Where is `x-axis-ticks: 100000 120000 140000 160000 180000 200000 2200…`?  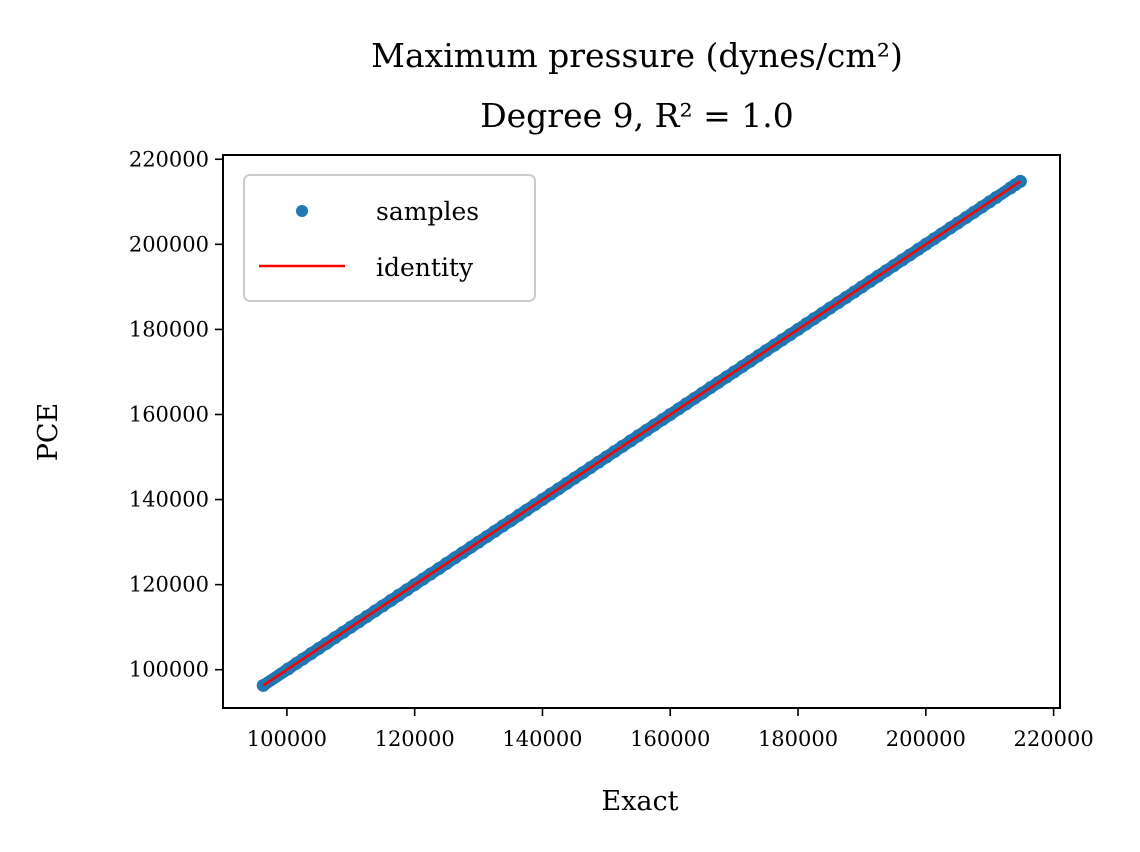 x-axis-ticks: 100000 120000 140000 160000 180000 200000 2200… is located at coordinates (670, 729).